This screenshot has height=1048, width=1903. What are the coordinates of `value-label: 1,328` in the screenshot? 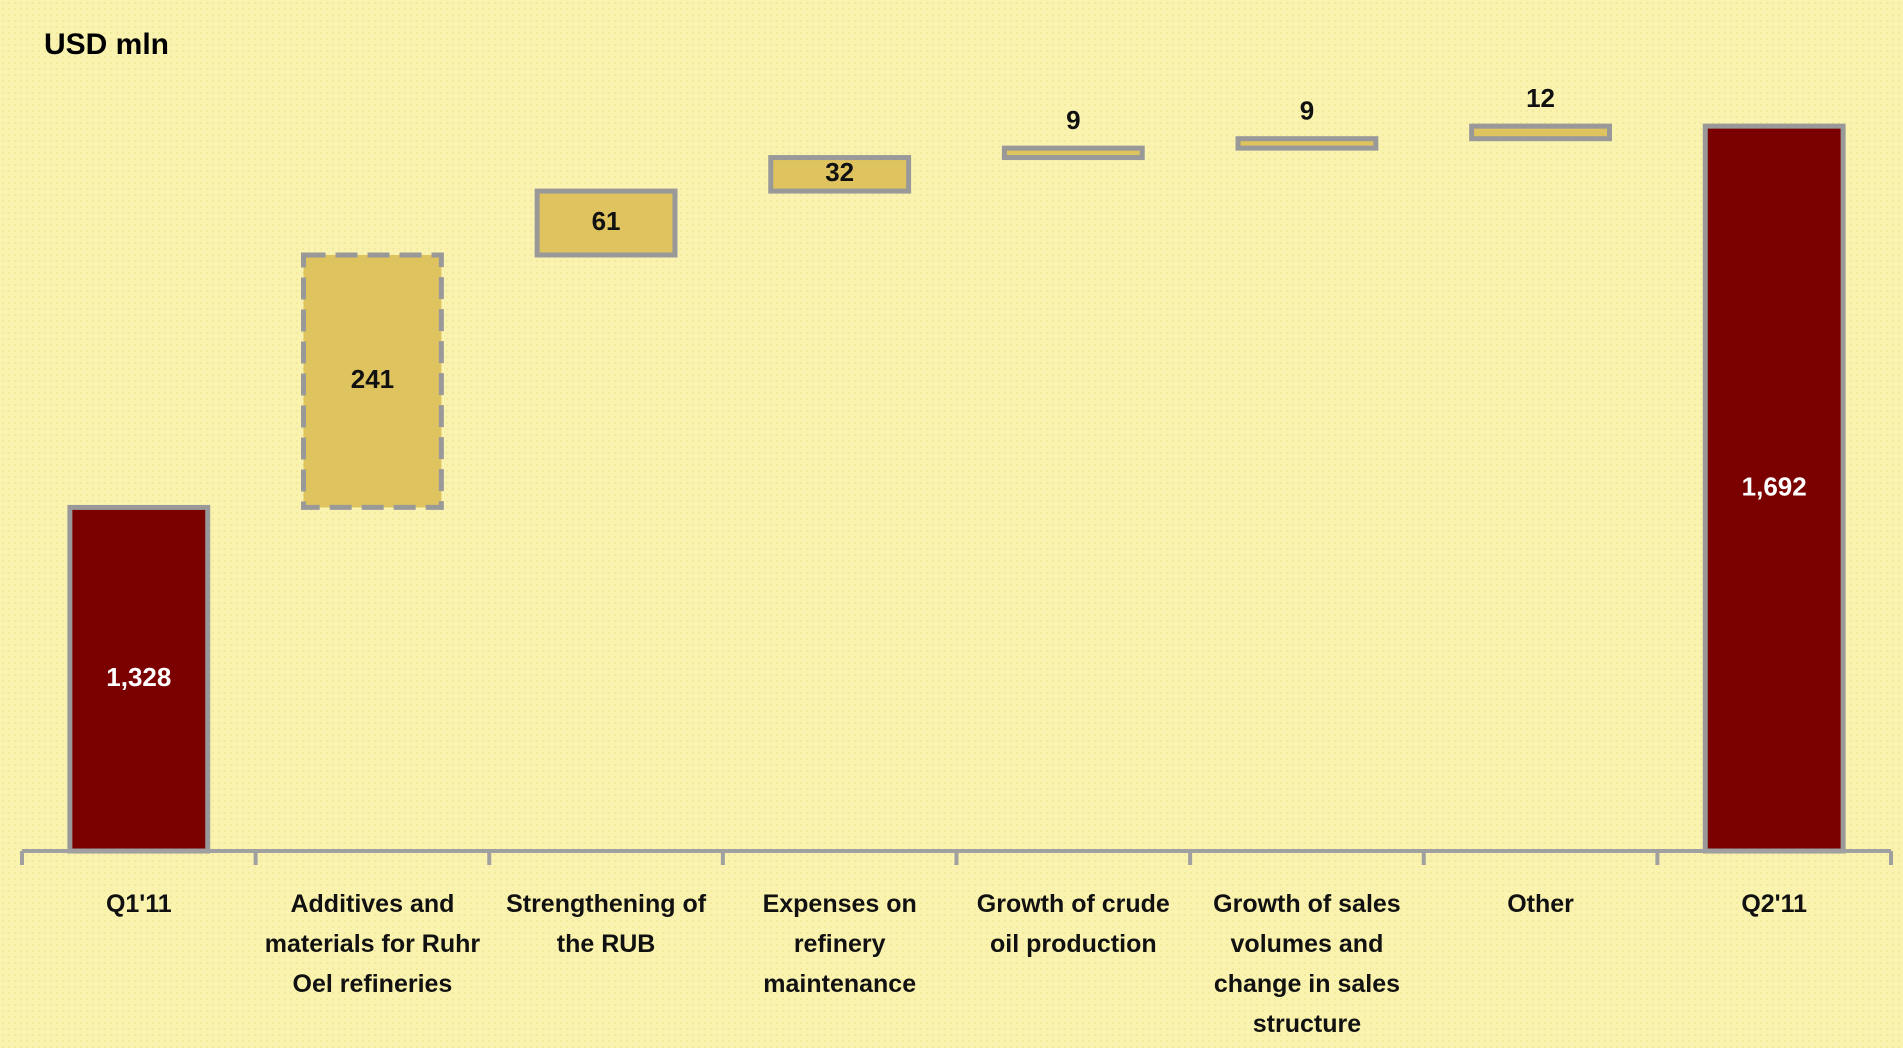 It's located at (138, 677).